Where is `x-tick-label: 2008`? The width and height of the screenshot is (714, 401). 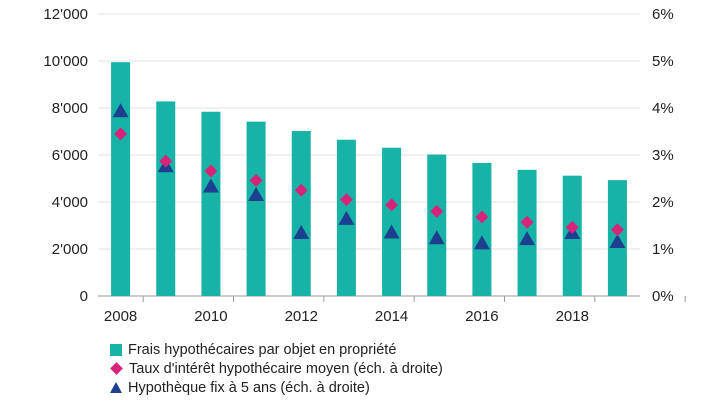 x-tick-label: 2008 is located at coordinates (120, 316).